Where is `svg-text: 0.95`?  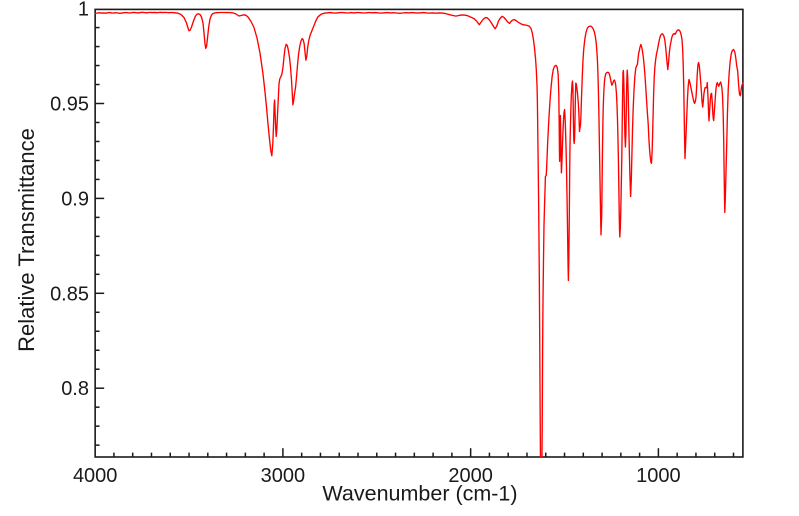
svg-text: 0.95 is located at coordinates (69, 105).